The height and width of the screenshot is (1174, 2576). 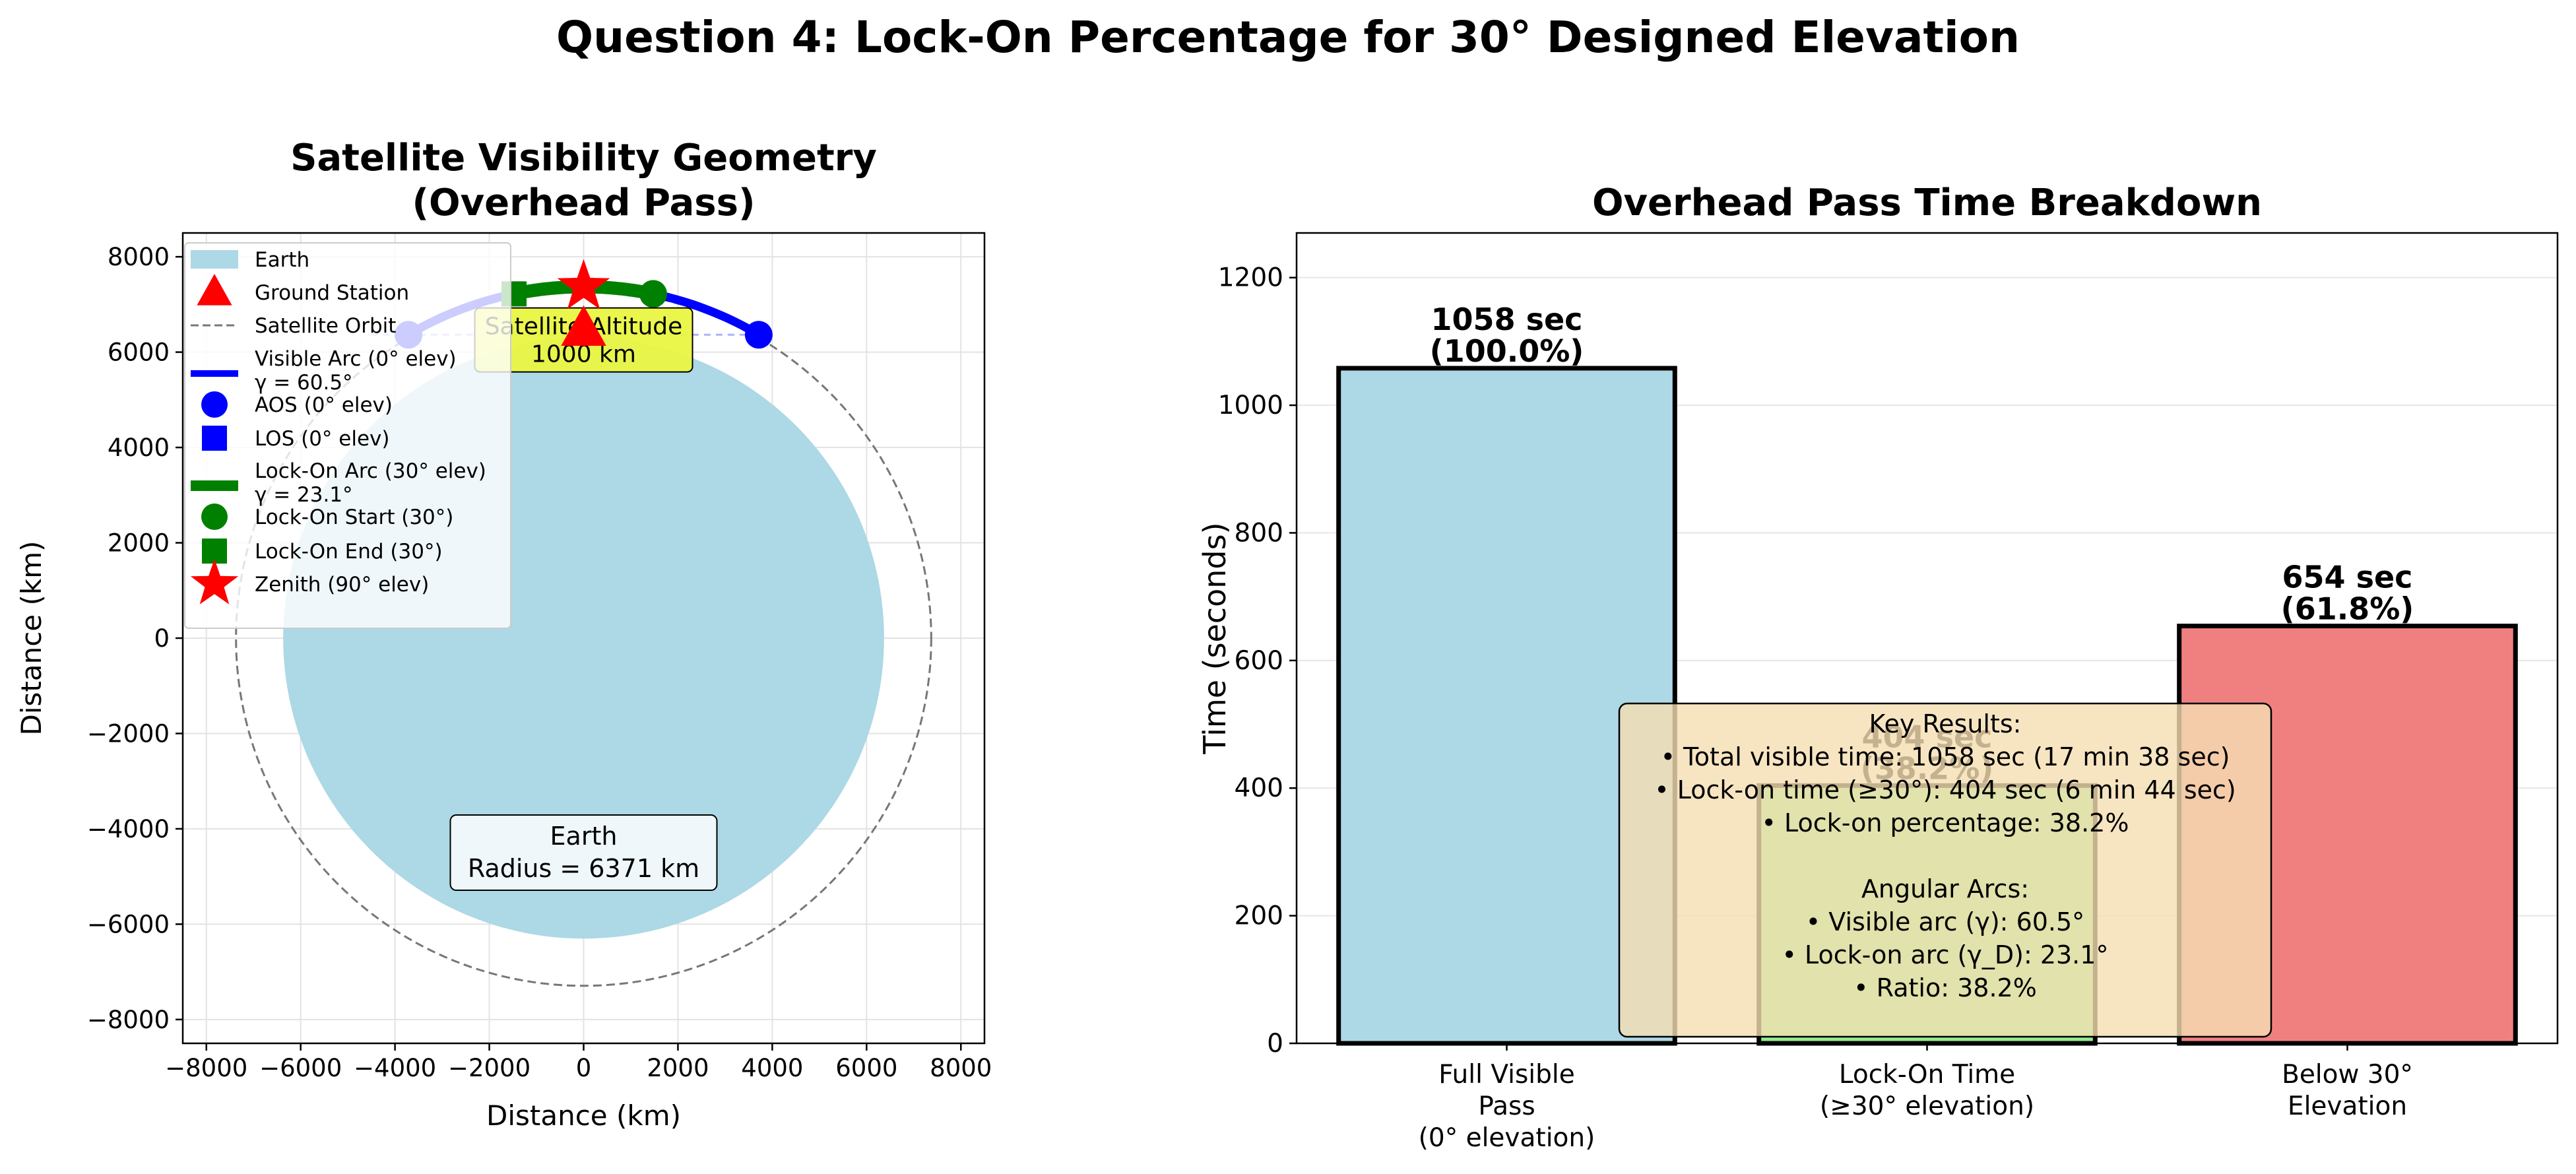 What do you see at coordinates (1946, 822) in the screenshot?
I see `results-line-3: • Lock-on percentage: 38.2%` at bounding box center [1946, 822].